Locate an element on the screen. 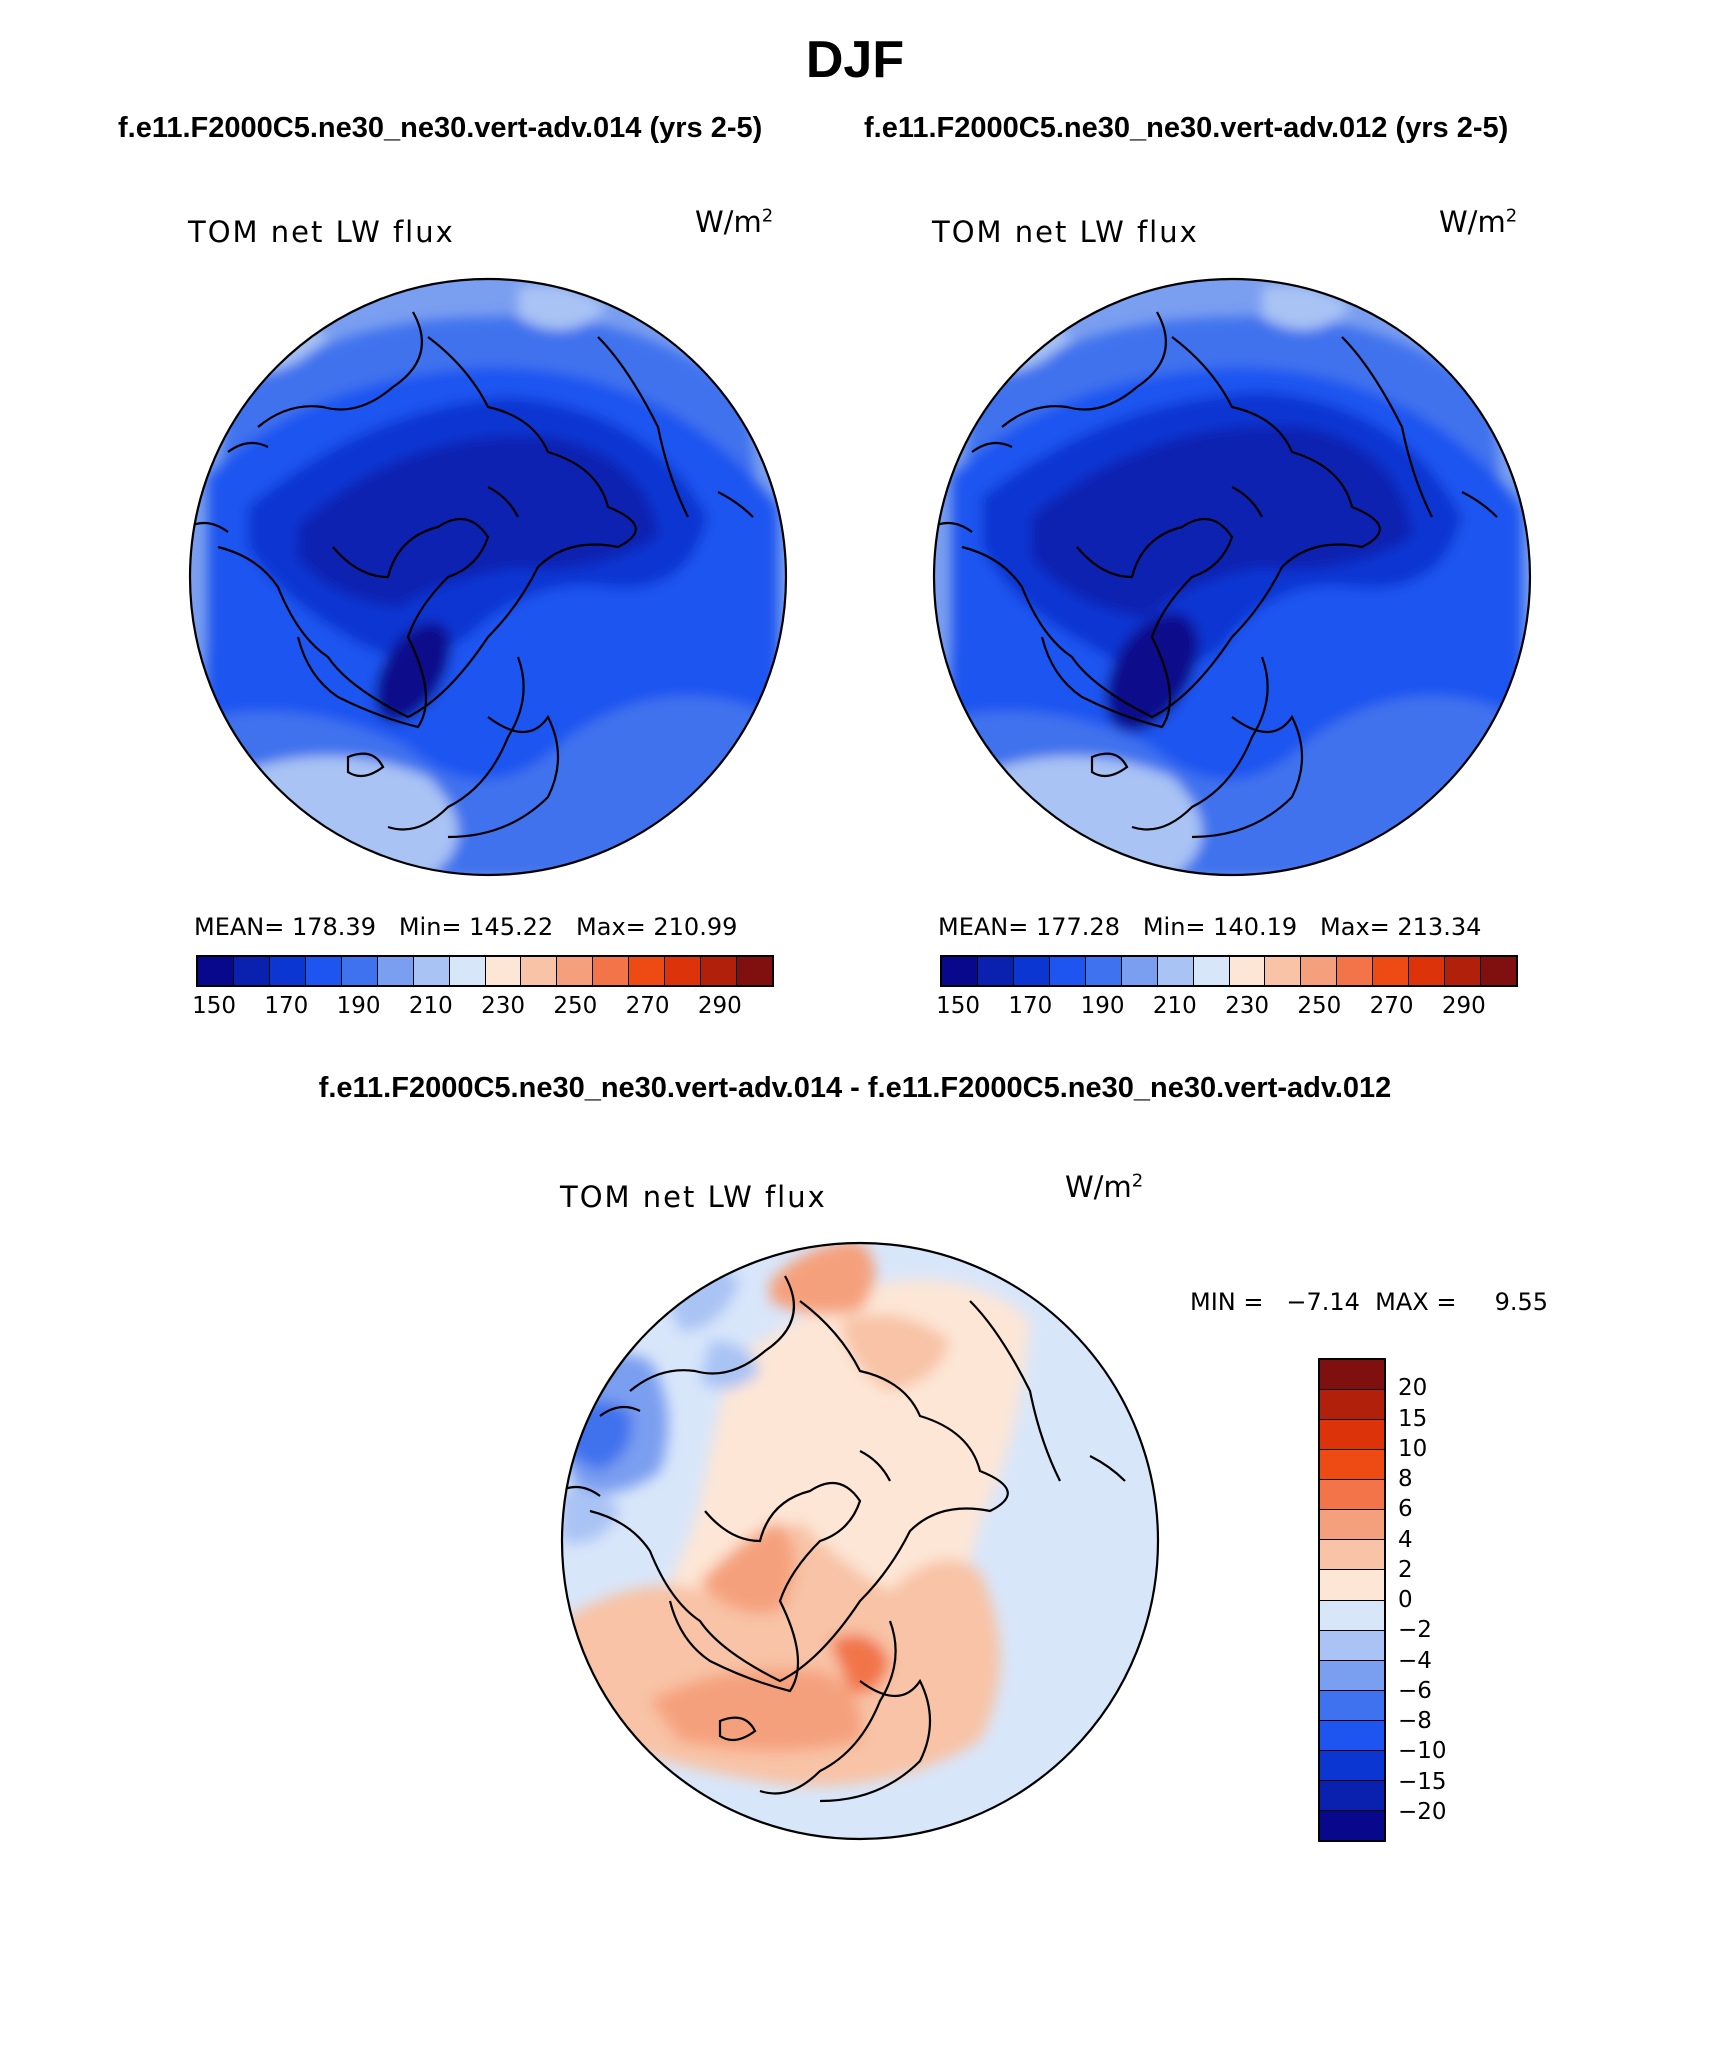 The image size is (1710, 2061). colorbar-tick-label: −6 is located at coordinates (1415, 1690).